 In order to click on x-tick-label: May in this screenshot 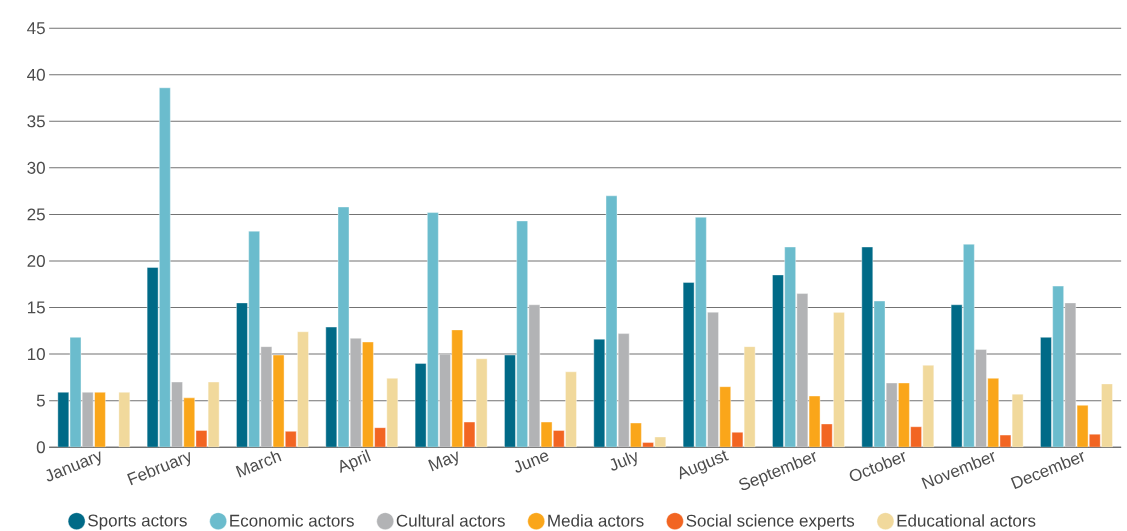, I will do `click(443, 461)`.